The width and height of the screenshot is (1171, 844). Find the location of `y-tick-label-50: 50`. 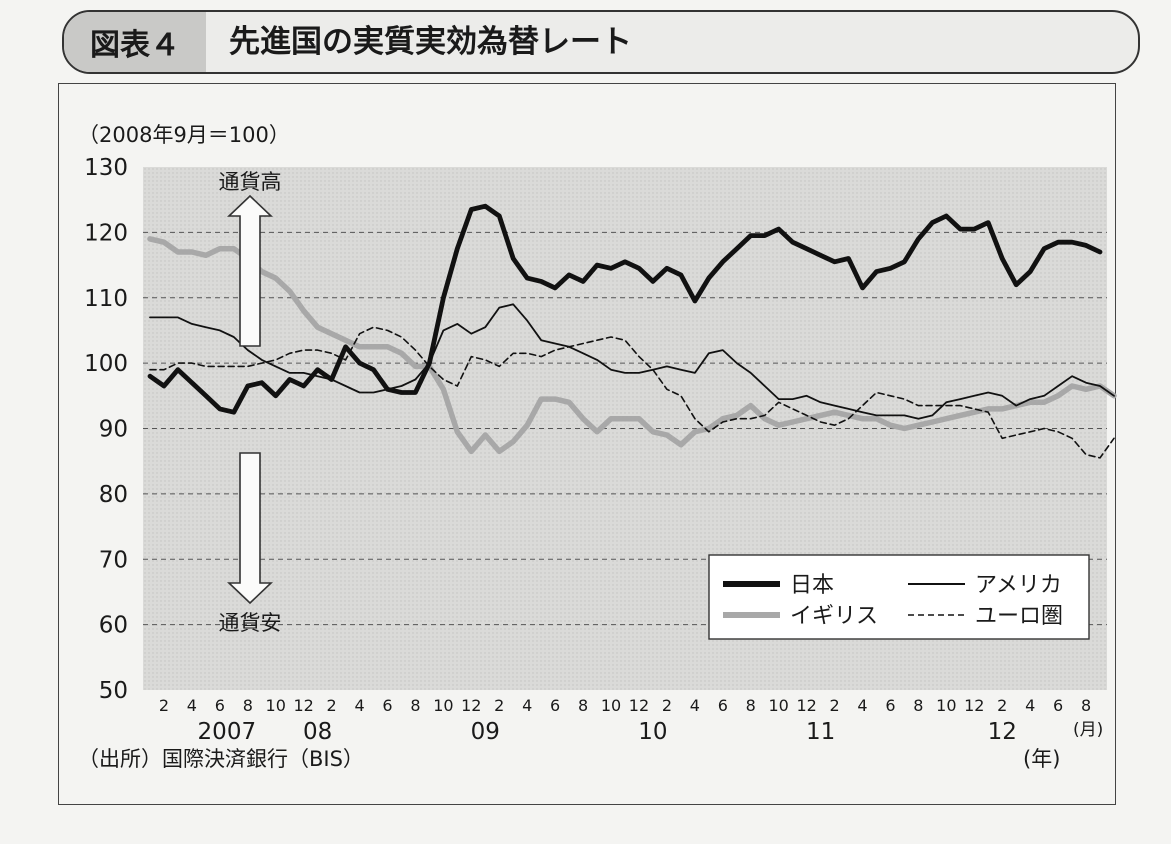

y-tick-label-50: 50 is located at coordinates (113, 691).